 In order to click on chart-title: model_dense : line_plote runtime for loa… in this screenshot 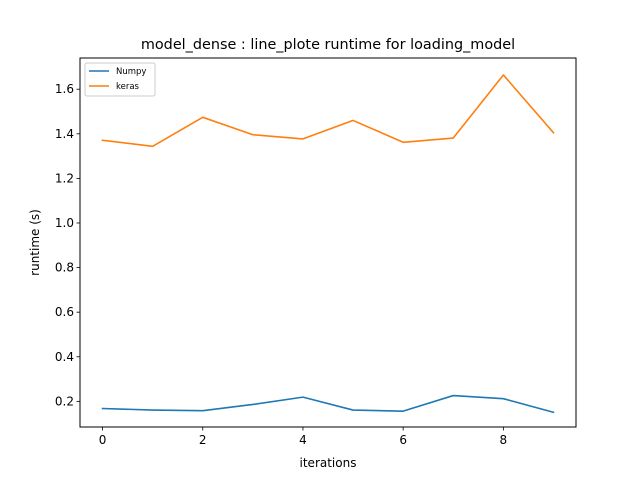, I will do `click(328, 45)`.